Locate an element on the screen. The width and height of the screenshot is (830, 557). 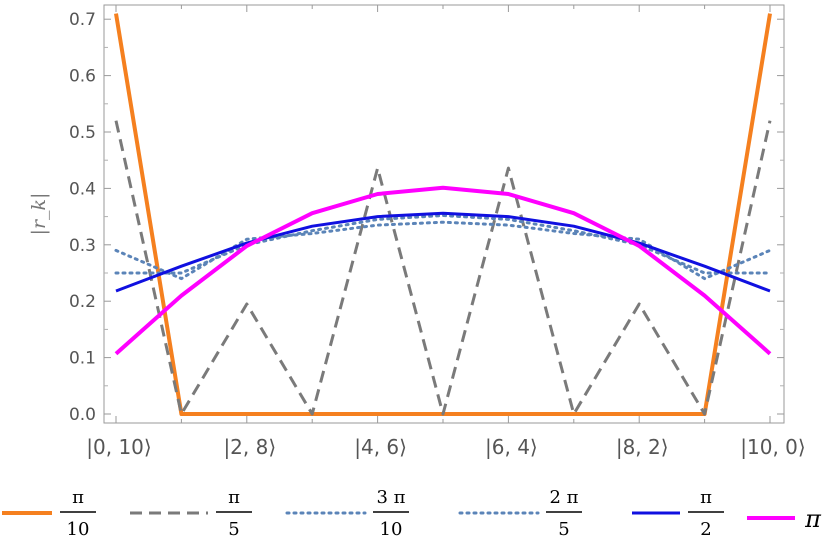
legend-numerator: 3 π is located at coordinates (390, 497).